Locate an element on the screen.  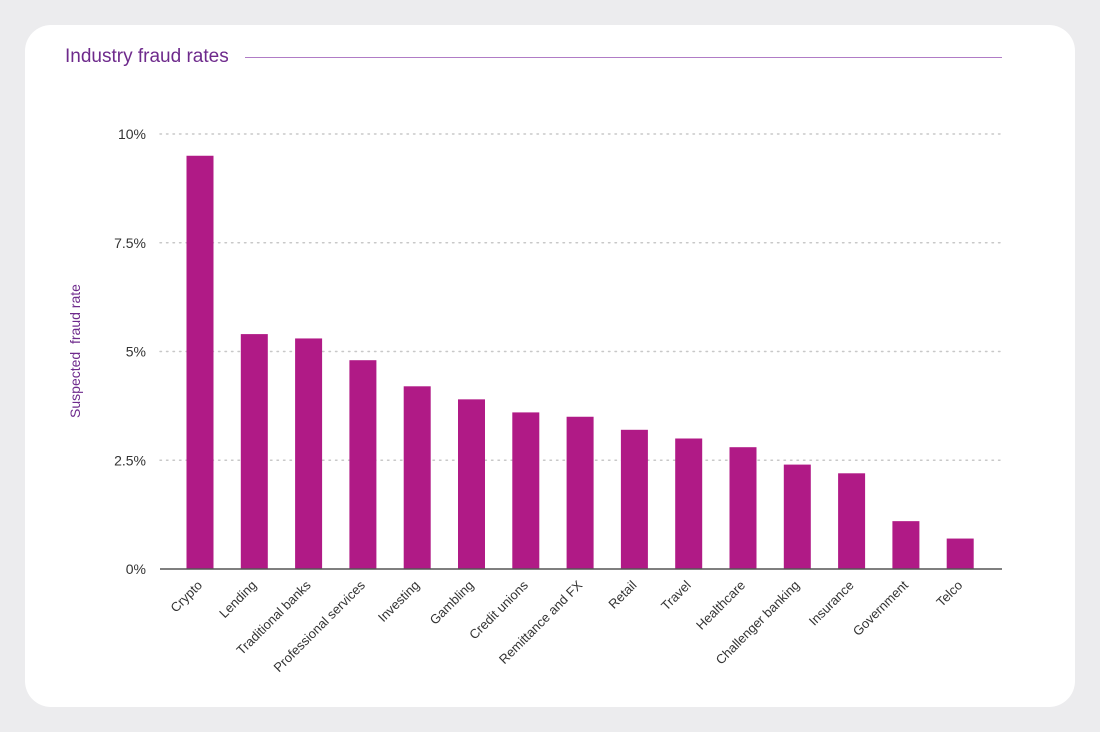
bar-traditional-banks is located at coordinates (309, 453).